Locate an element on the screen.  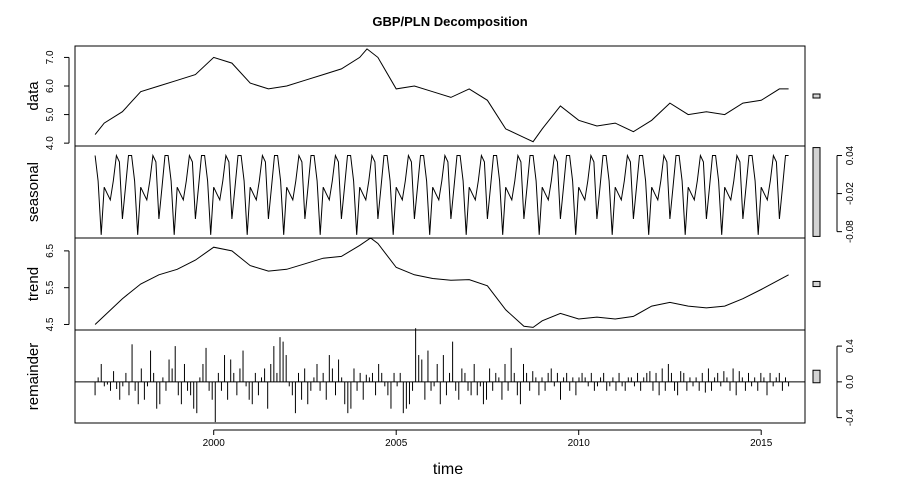
remainder-y-tick-label: 0.4 is located at coordinates (850, 346).